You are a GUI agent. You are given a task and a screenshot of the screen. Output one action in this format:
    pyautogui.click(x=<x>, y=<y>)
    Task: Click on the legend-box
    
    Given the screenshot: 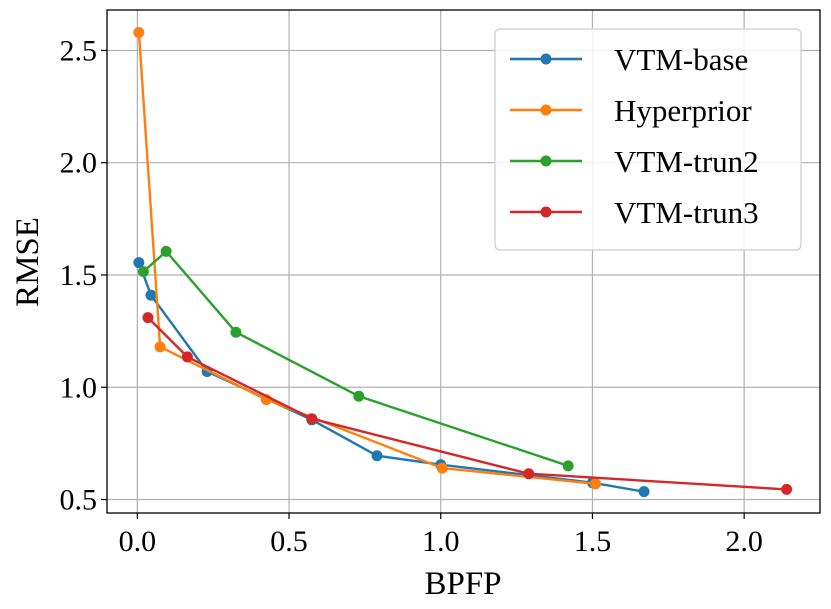 What is the action you would take?
    pyautogui.click(x=648, y=139)
    